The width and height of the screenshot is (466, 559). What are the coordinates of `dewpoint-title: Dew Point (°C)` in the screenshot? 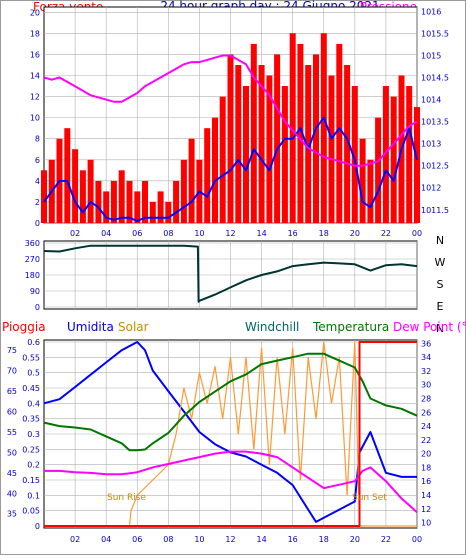 It's located at (429, 327).